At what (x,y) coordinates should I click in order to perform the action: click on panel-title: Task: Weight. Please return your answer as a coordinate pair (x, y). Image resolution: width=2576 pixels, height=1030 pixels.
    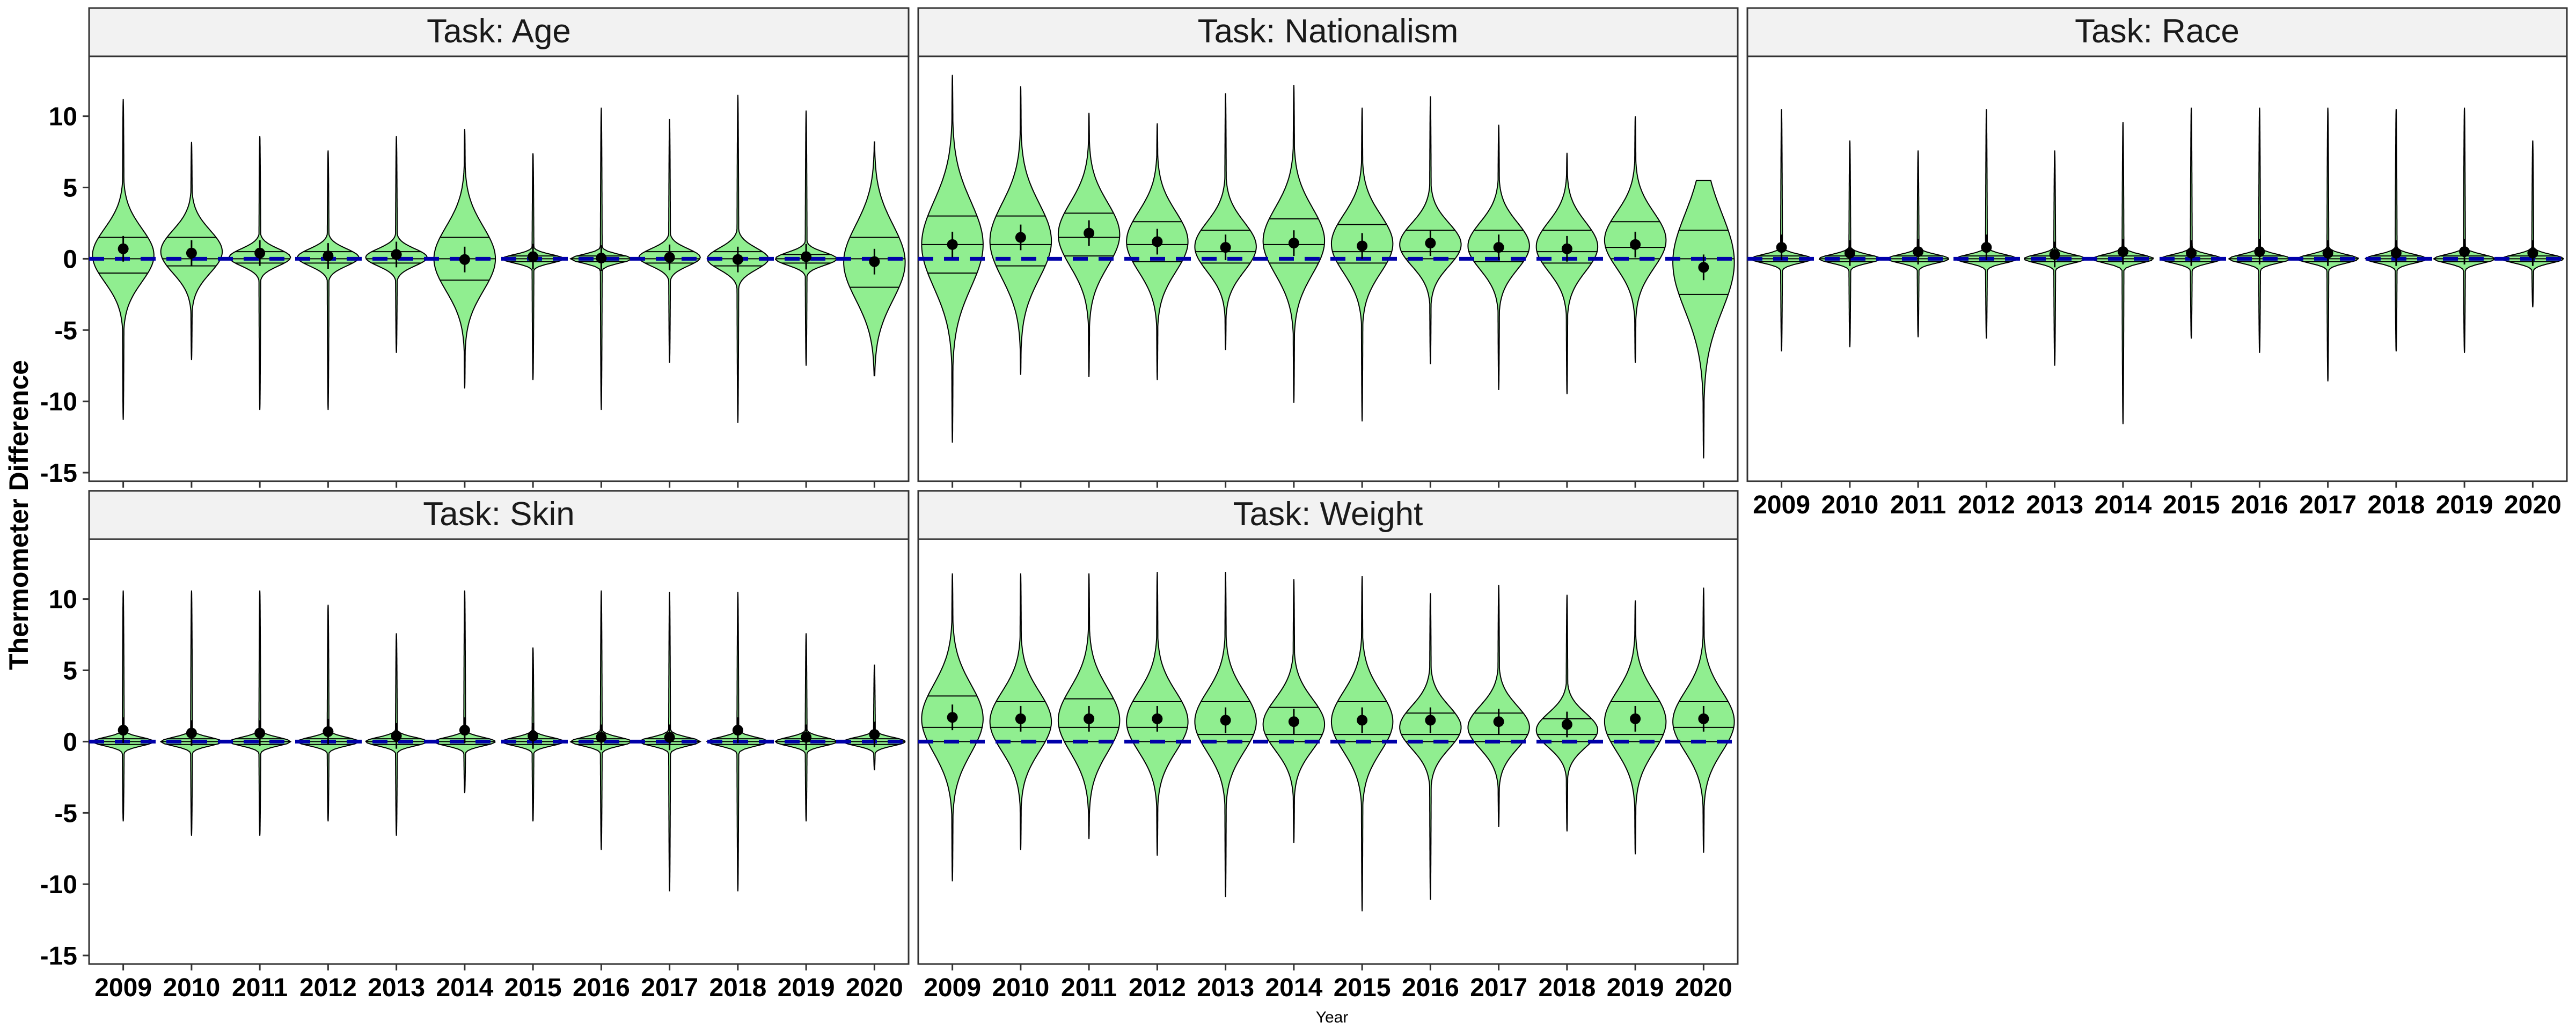
    Looking at the image, I should click on (1328, 515).